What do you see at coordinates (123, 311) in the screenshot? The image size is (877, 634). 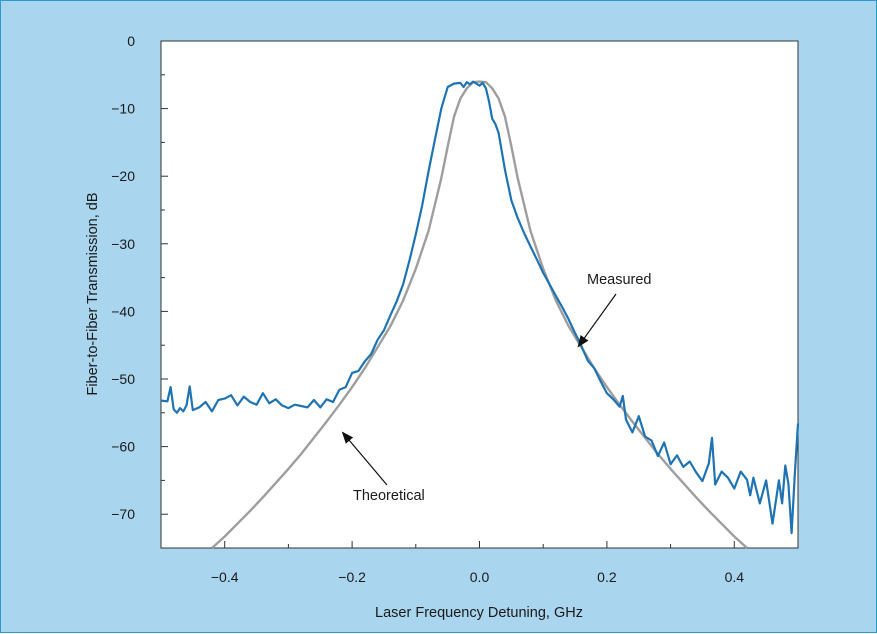 I see `y-tick-label: −40` at bounding box center [123, 311].